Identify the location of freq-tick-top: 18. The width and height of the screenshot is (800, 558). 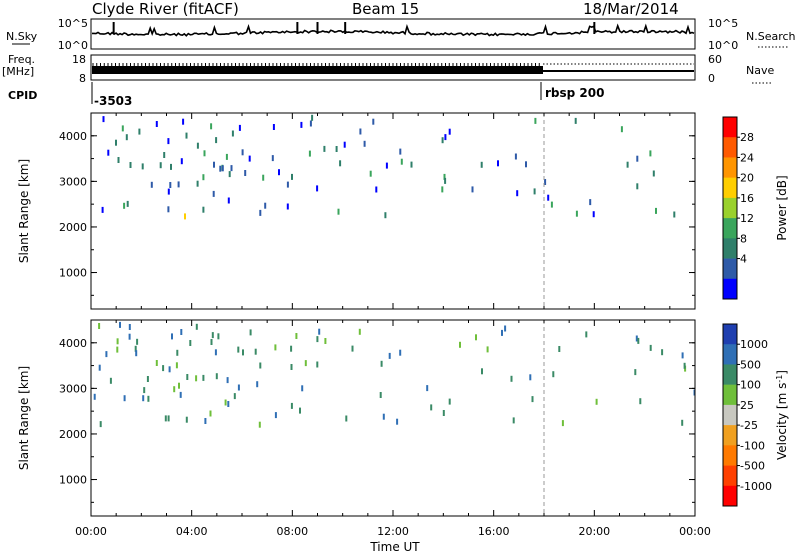
(79, 59).